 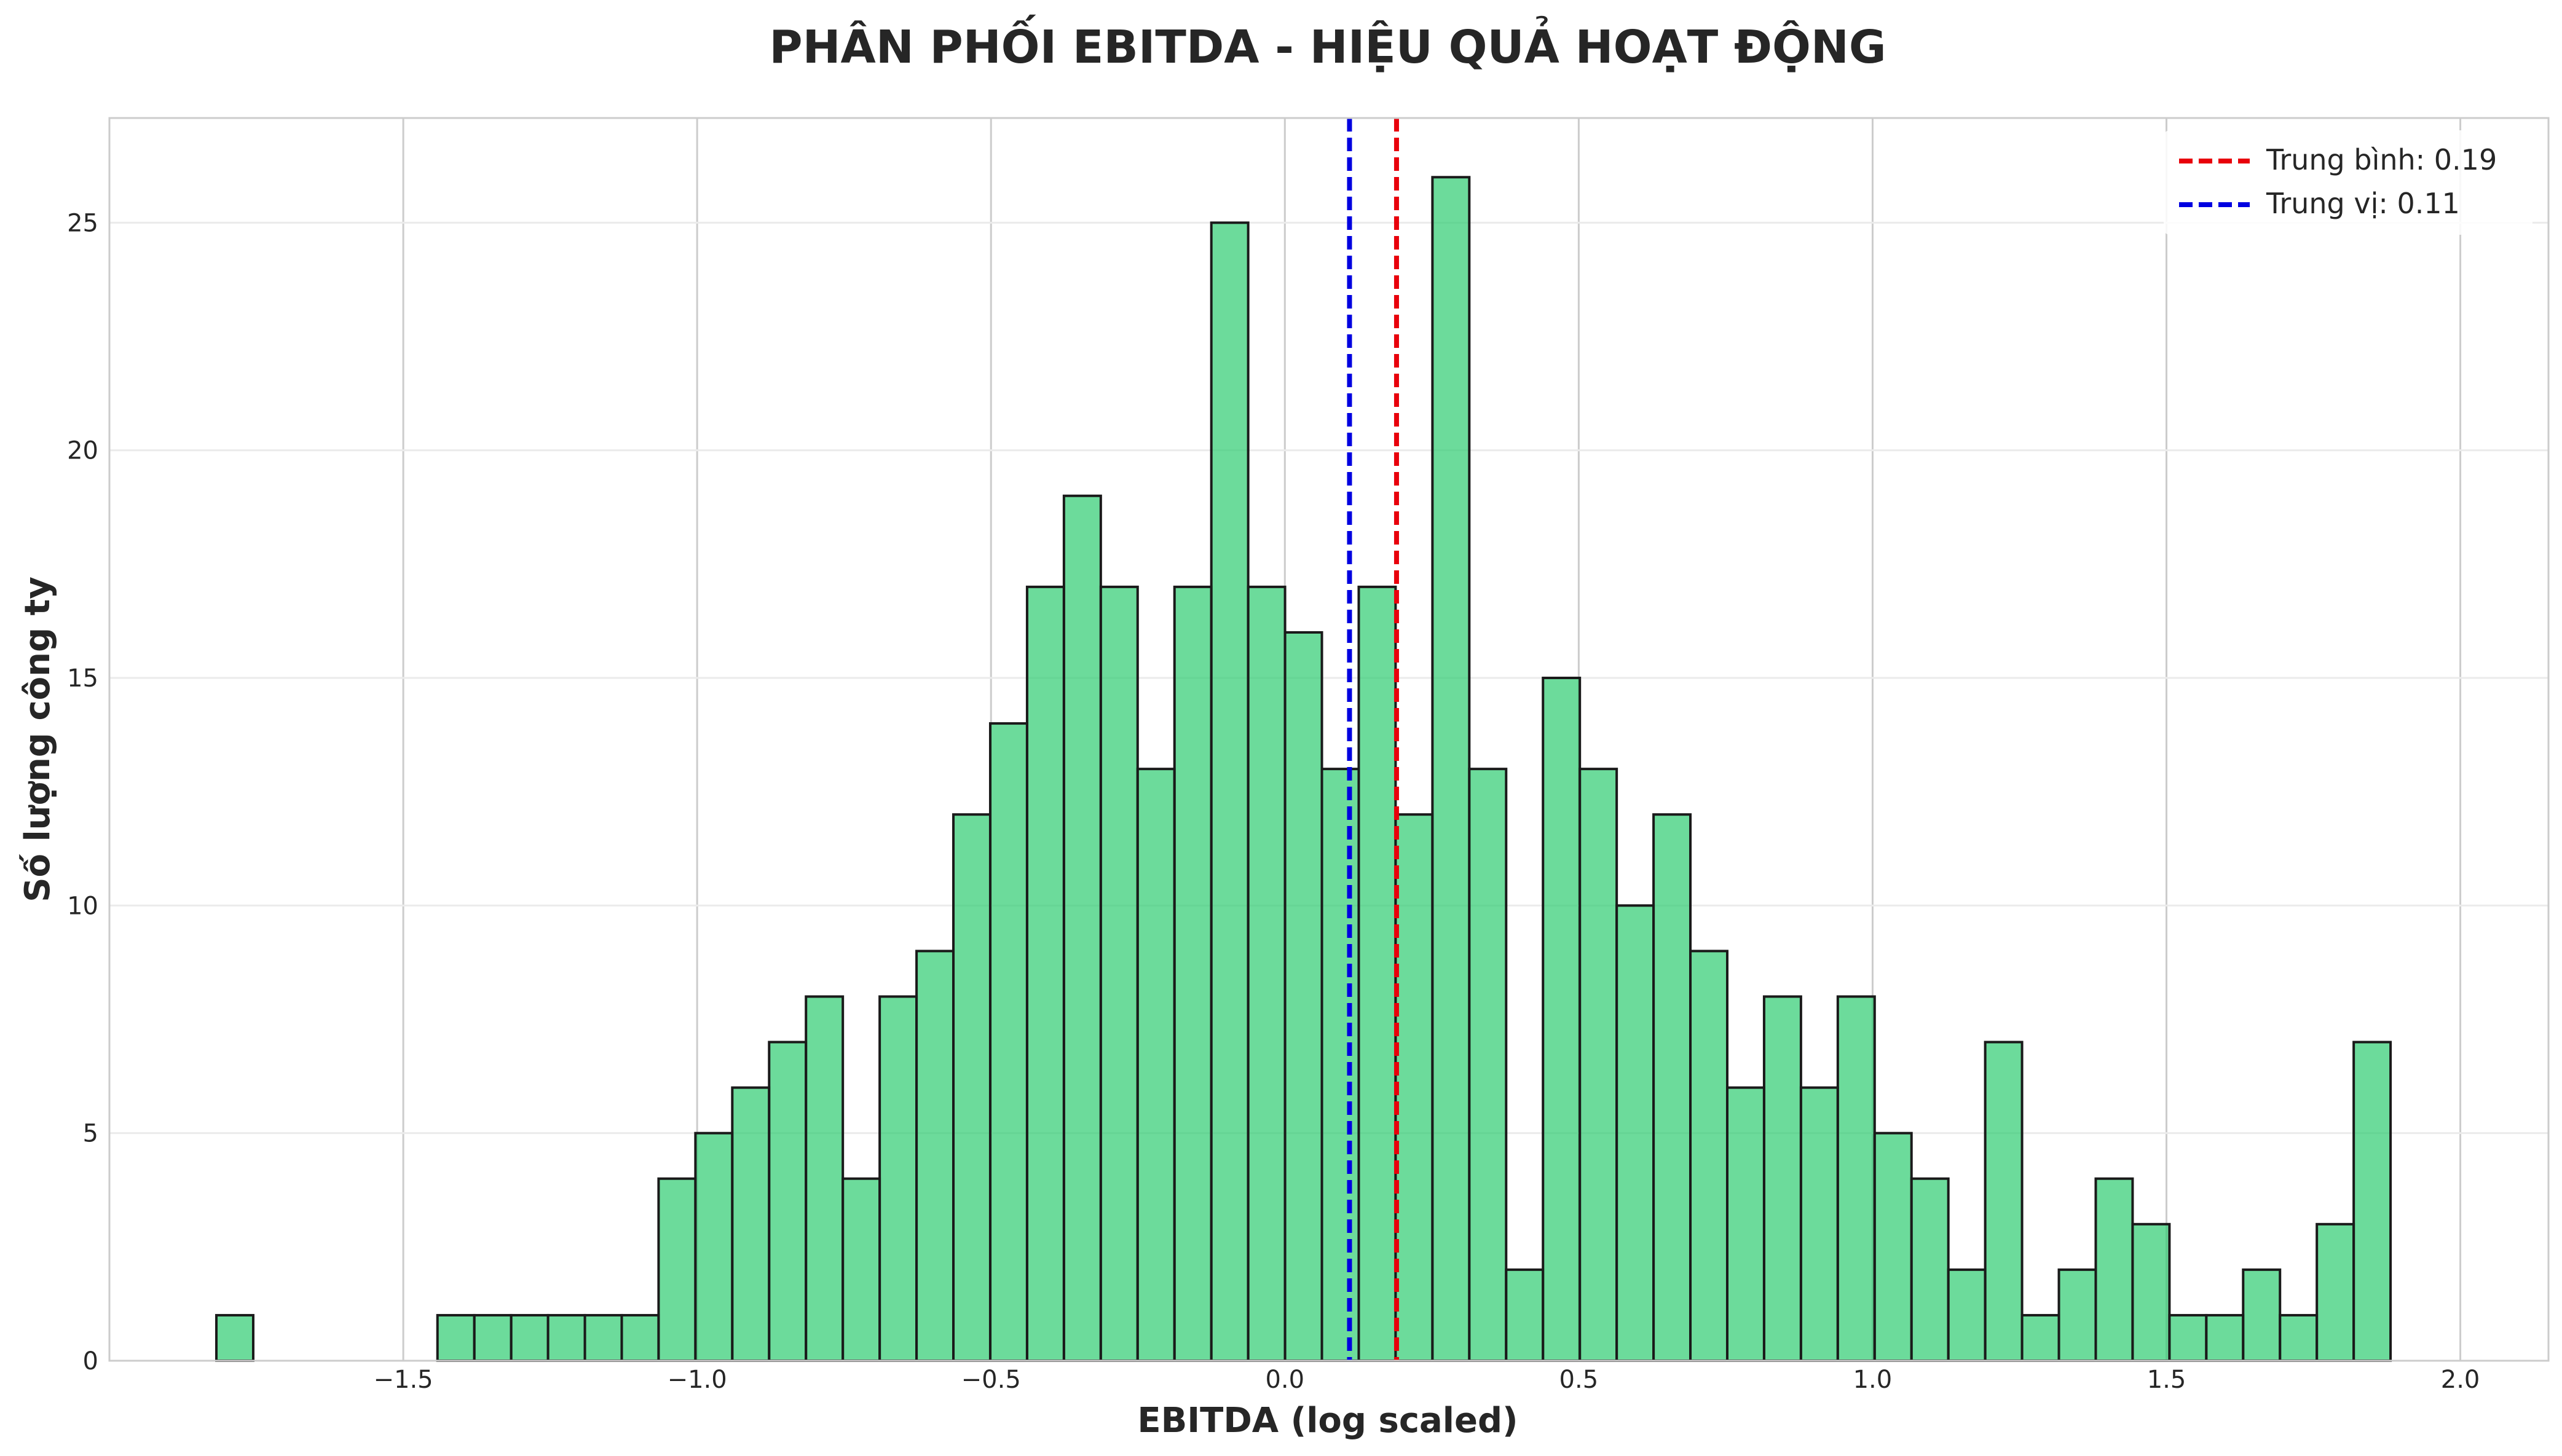 What do you see at coordinates (2166, 1380) in the screenshot?
I see `x-tick-label: 1.5` at bounding box center [2166, 1380].